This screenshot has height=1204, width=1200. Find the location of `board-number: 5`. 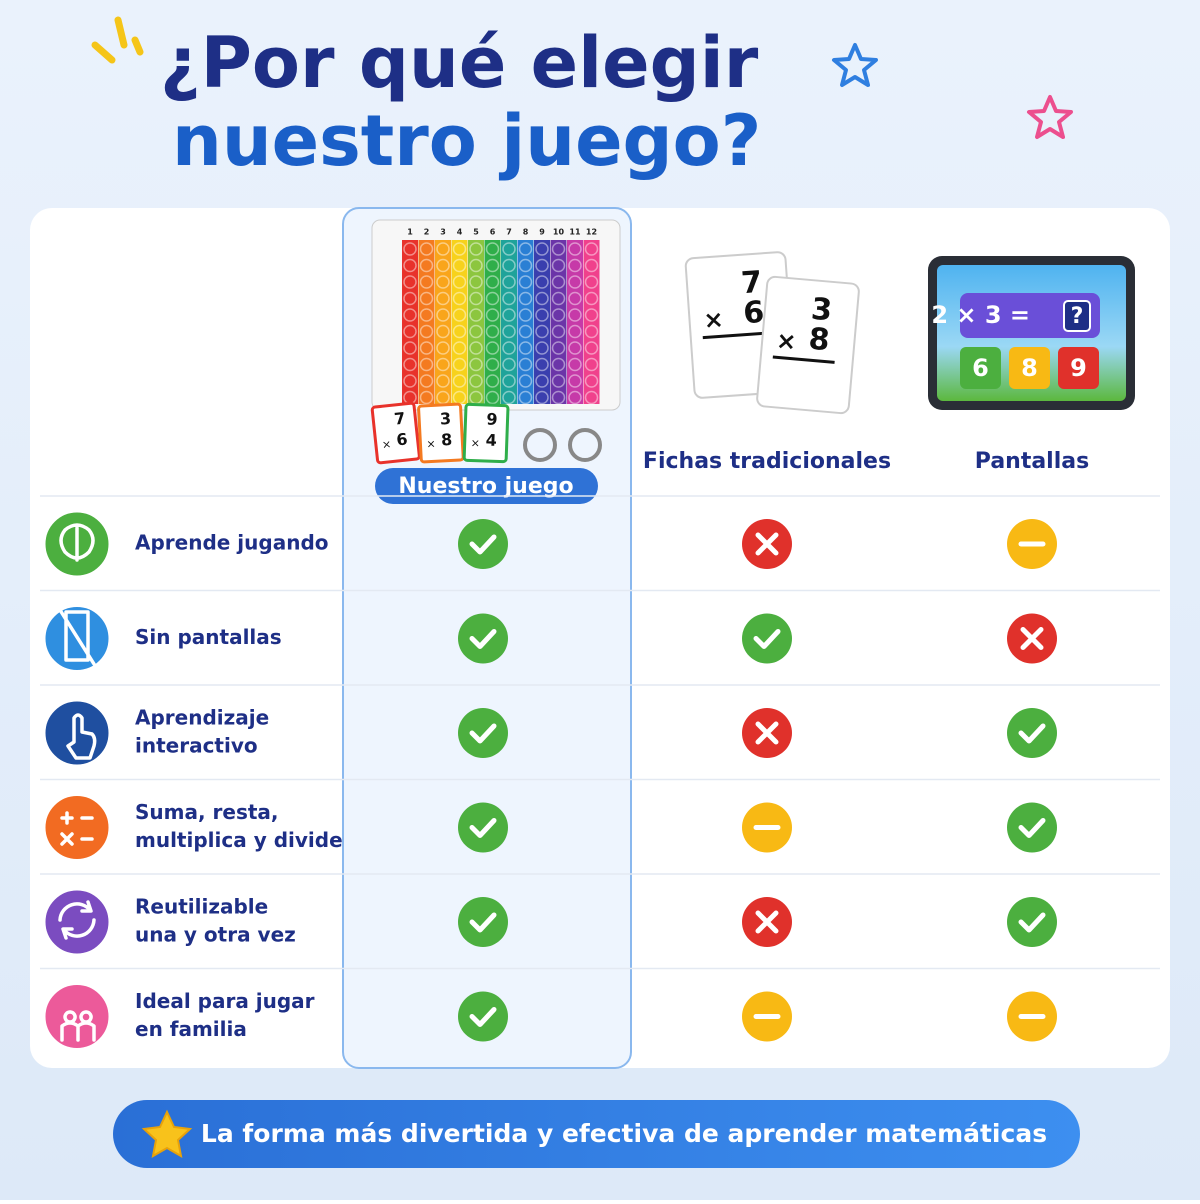

board-number: 5 is located at coordinates (476, 232).